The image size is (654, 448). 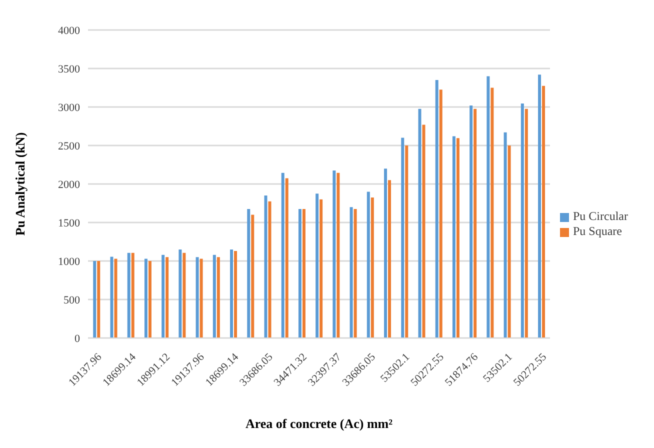 What do you see at coordinates (69, 223) in the screenshot?
I see `y-tick-label: 1500` at bounding box center [69, 223].